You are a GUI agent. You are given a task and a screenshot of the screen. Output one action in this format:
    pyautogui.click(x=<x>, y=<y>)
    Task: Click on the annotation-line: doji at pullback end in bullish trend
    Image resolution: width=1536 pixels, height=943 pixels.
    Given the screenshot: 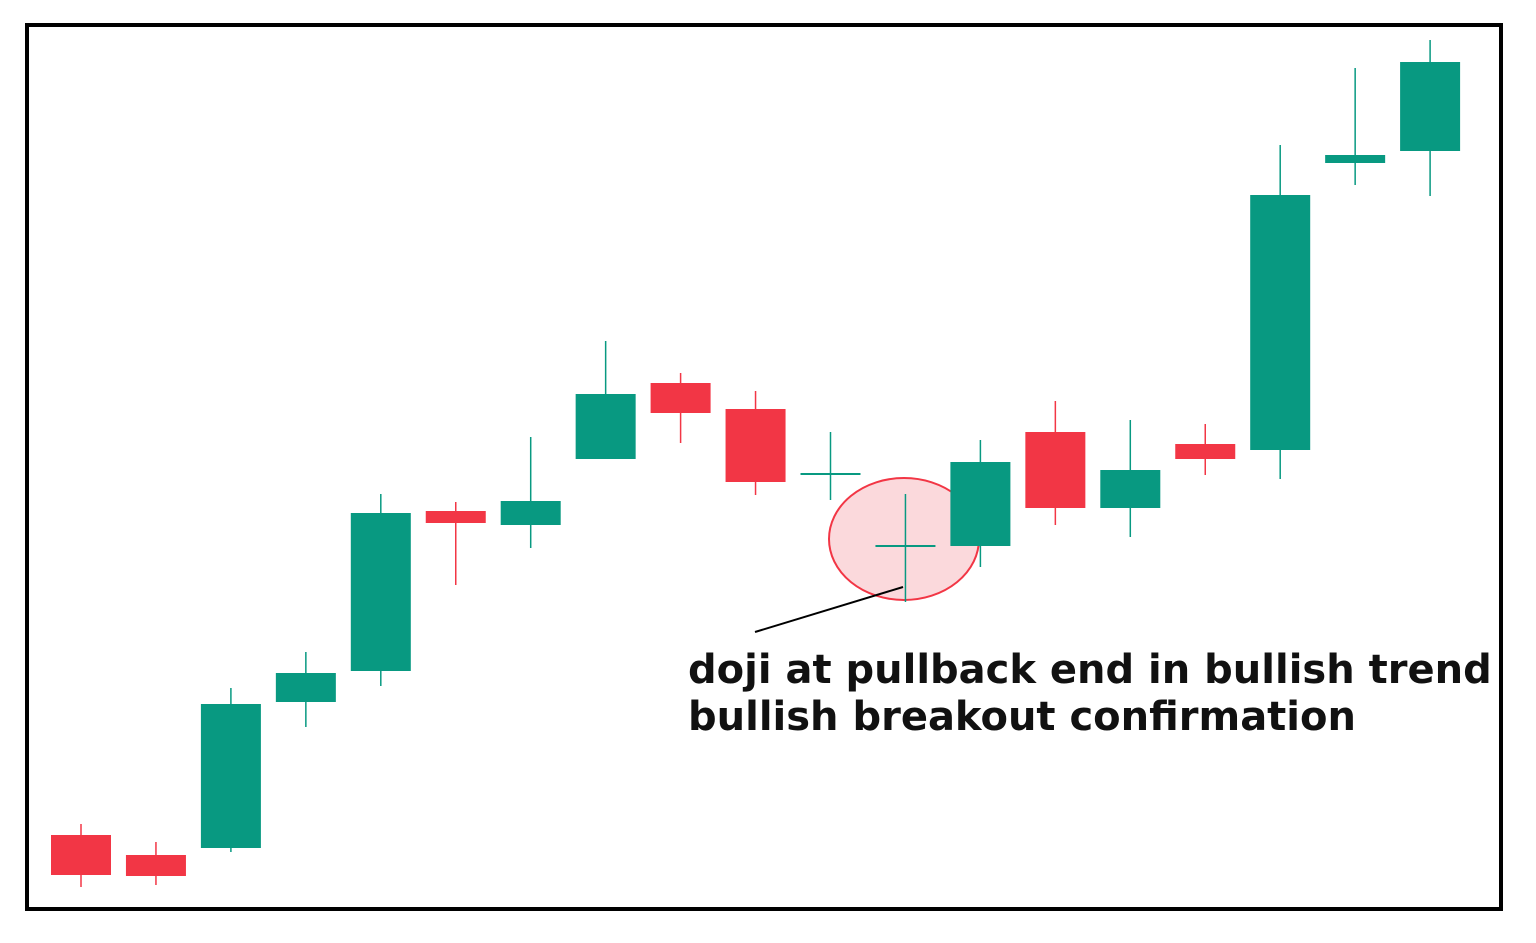 What is the action you would take?
    pyautogui.click(x=1090, y=670)
    